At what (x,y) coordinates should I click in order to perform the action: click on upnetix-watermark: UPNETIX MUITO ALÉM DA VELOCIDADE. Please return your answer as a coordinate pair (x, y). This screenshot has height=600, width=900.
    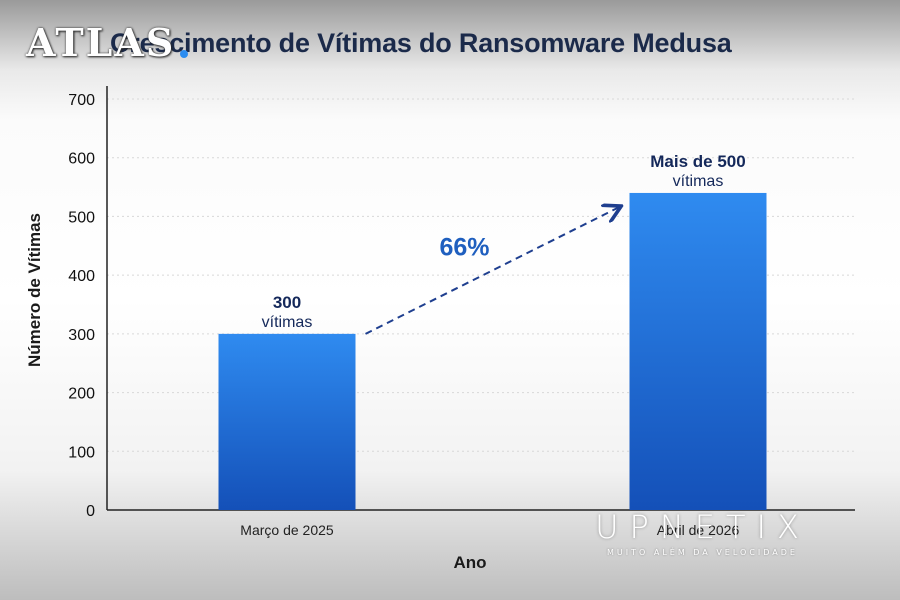
    Looking at the image, I should click on (702, 532).